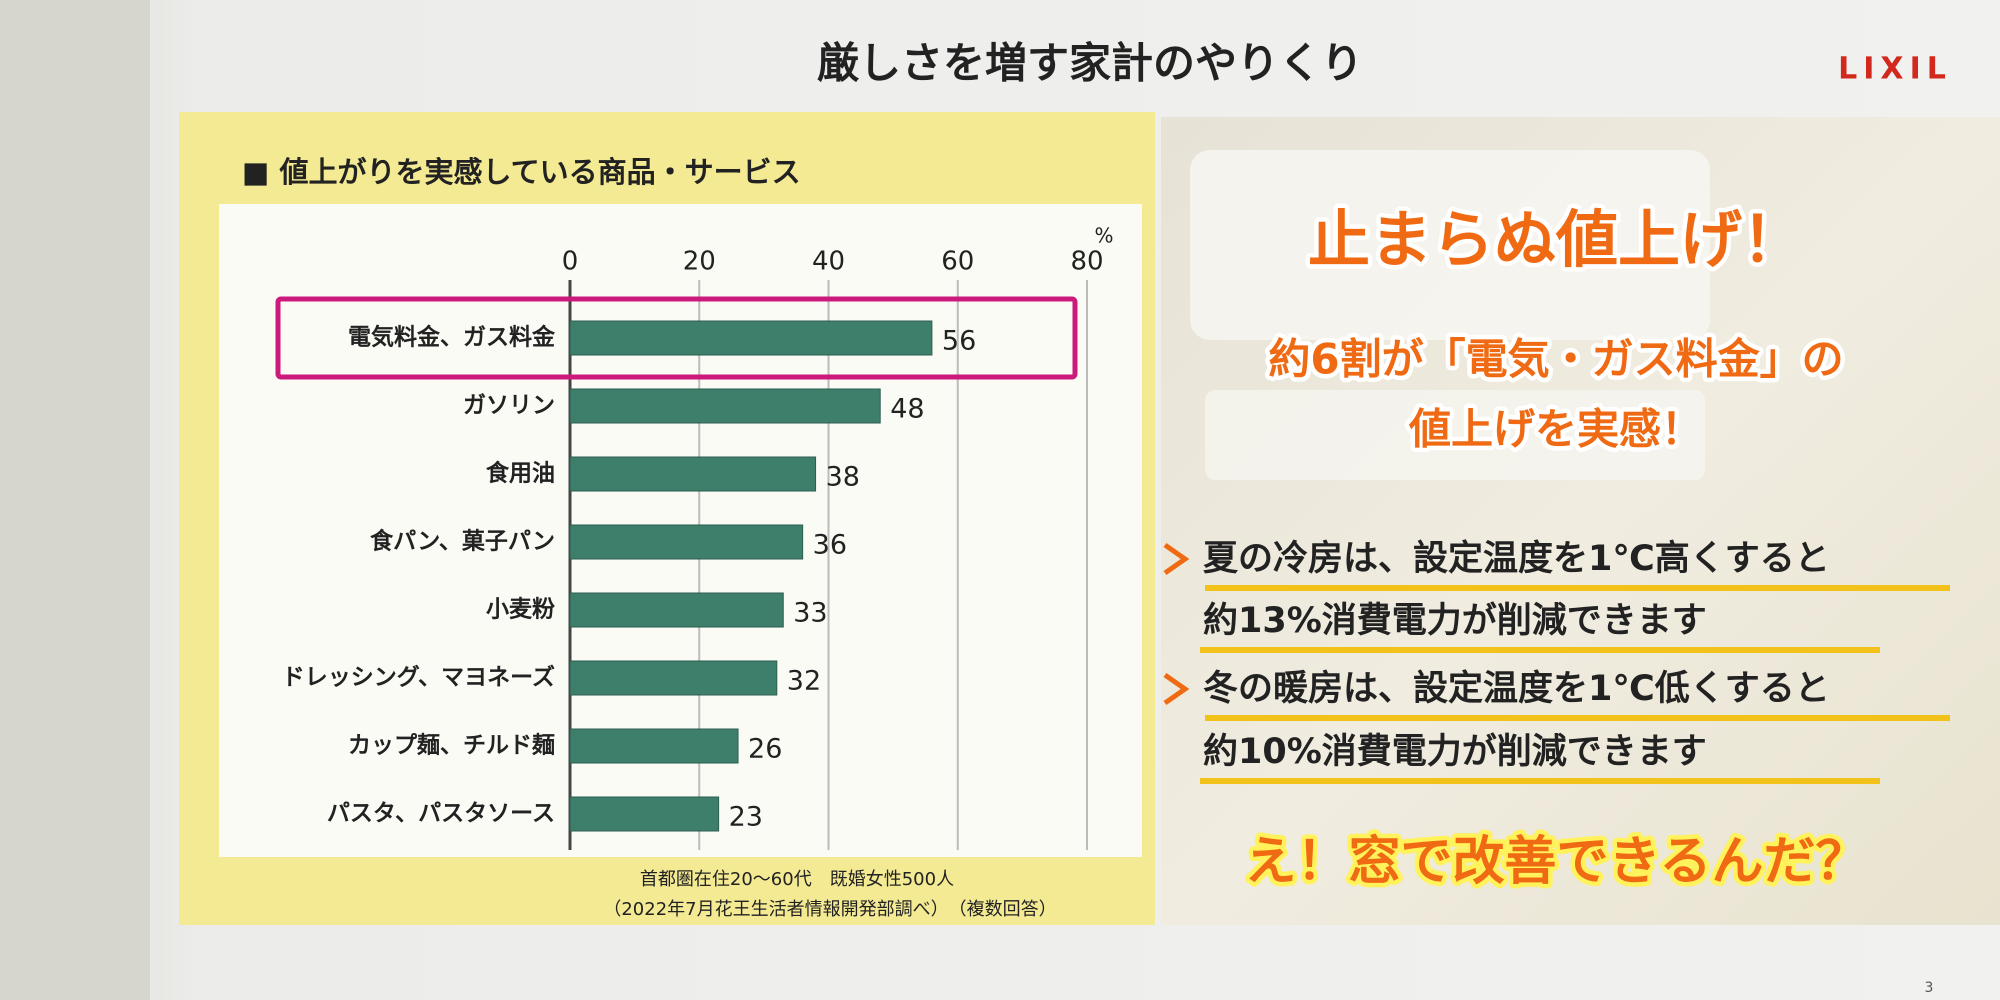 The image size is (2000, 1000). What do you see at coordinates (1455, 752) in the screenshot?
I see `tip-line: 約10%消費電力が削減できます` at bounding box center [1455, 752].